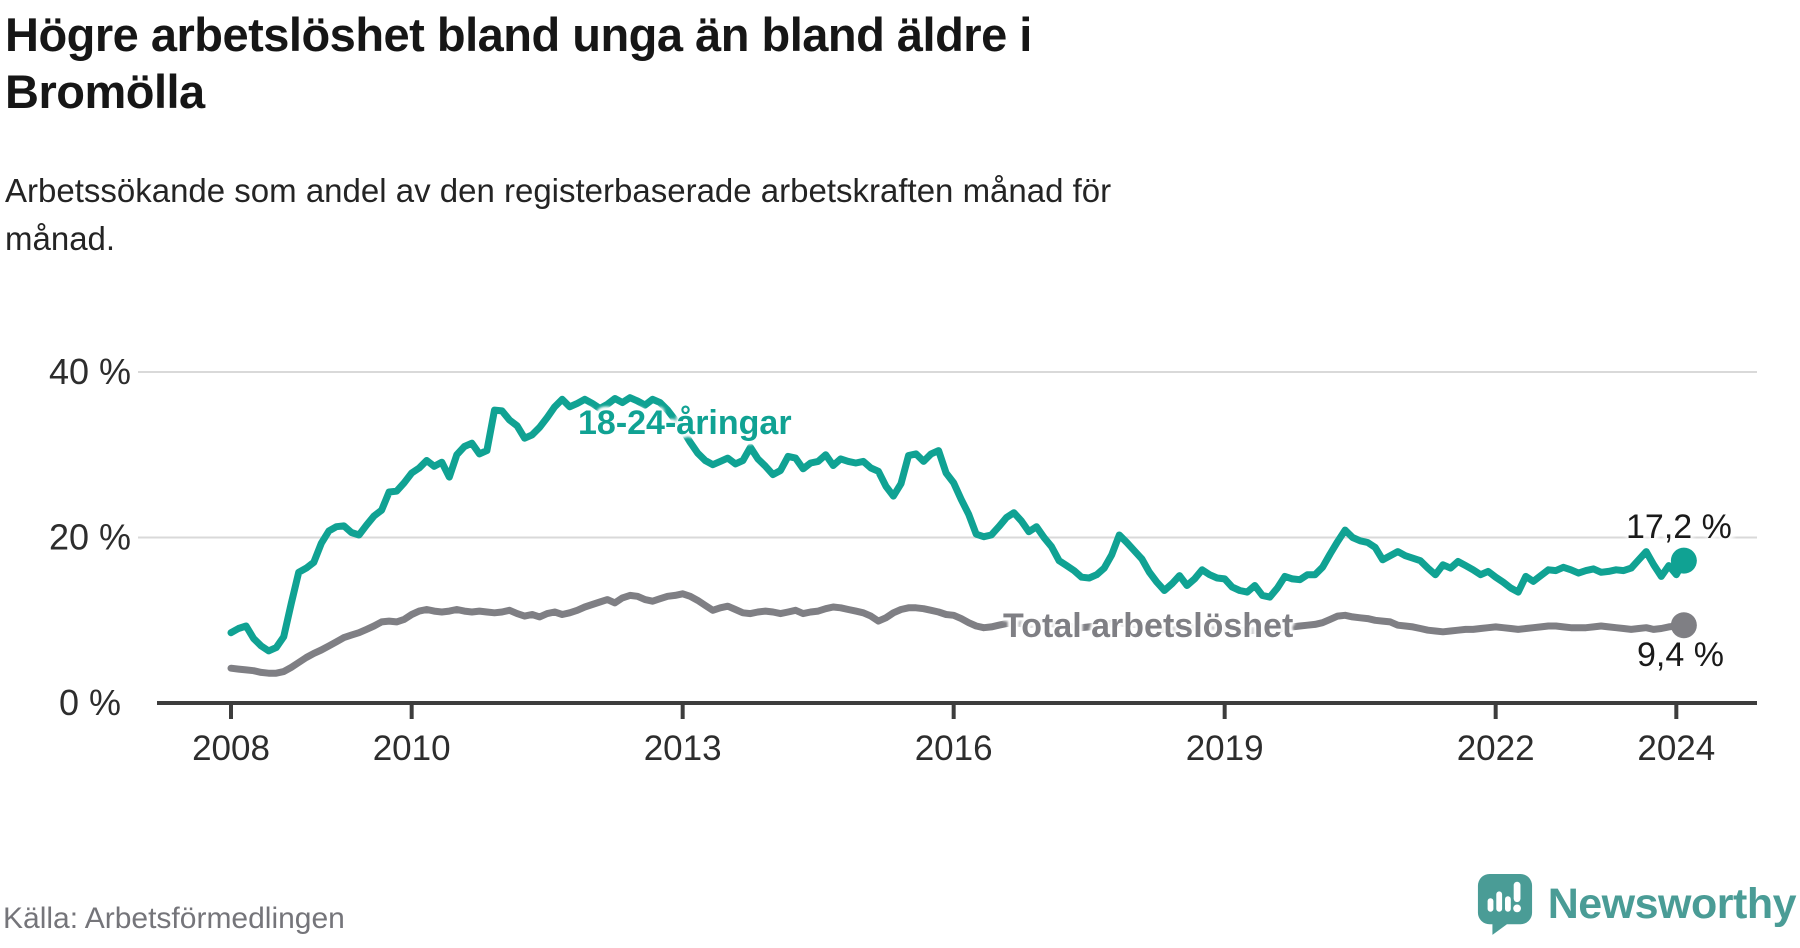 The height and width of the screenshot is (948, 1800). I want to click on series-label-youth: 18-24-åringar, so click(685, 423).